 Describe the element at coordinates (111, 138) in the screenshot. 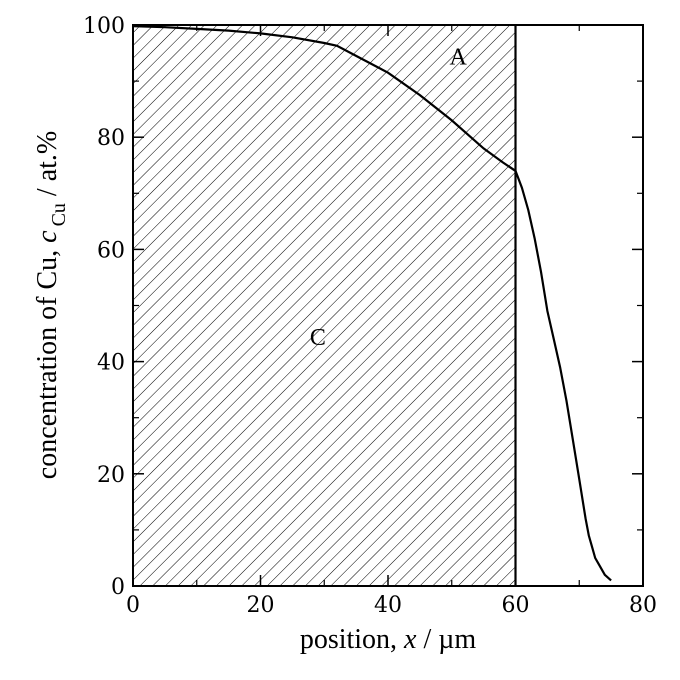

I see `y-tick-label: 80` at that location.